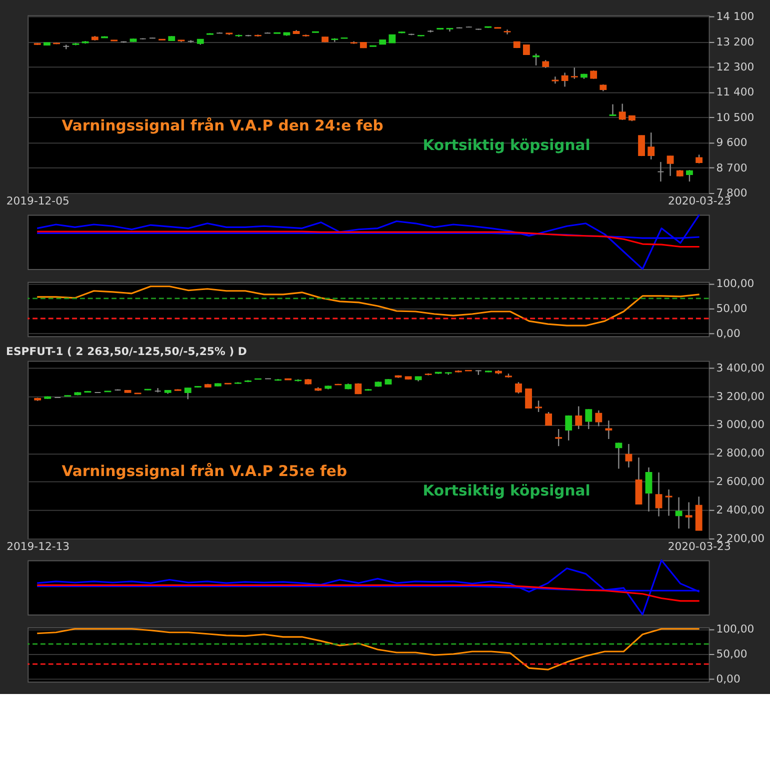  Describe the element at coordinates (38, 201) in the screenshot. I see `x-tick-label: 2019-12-05` at that location.